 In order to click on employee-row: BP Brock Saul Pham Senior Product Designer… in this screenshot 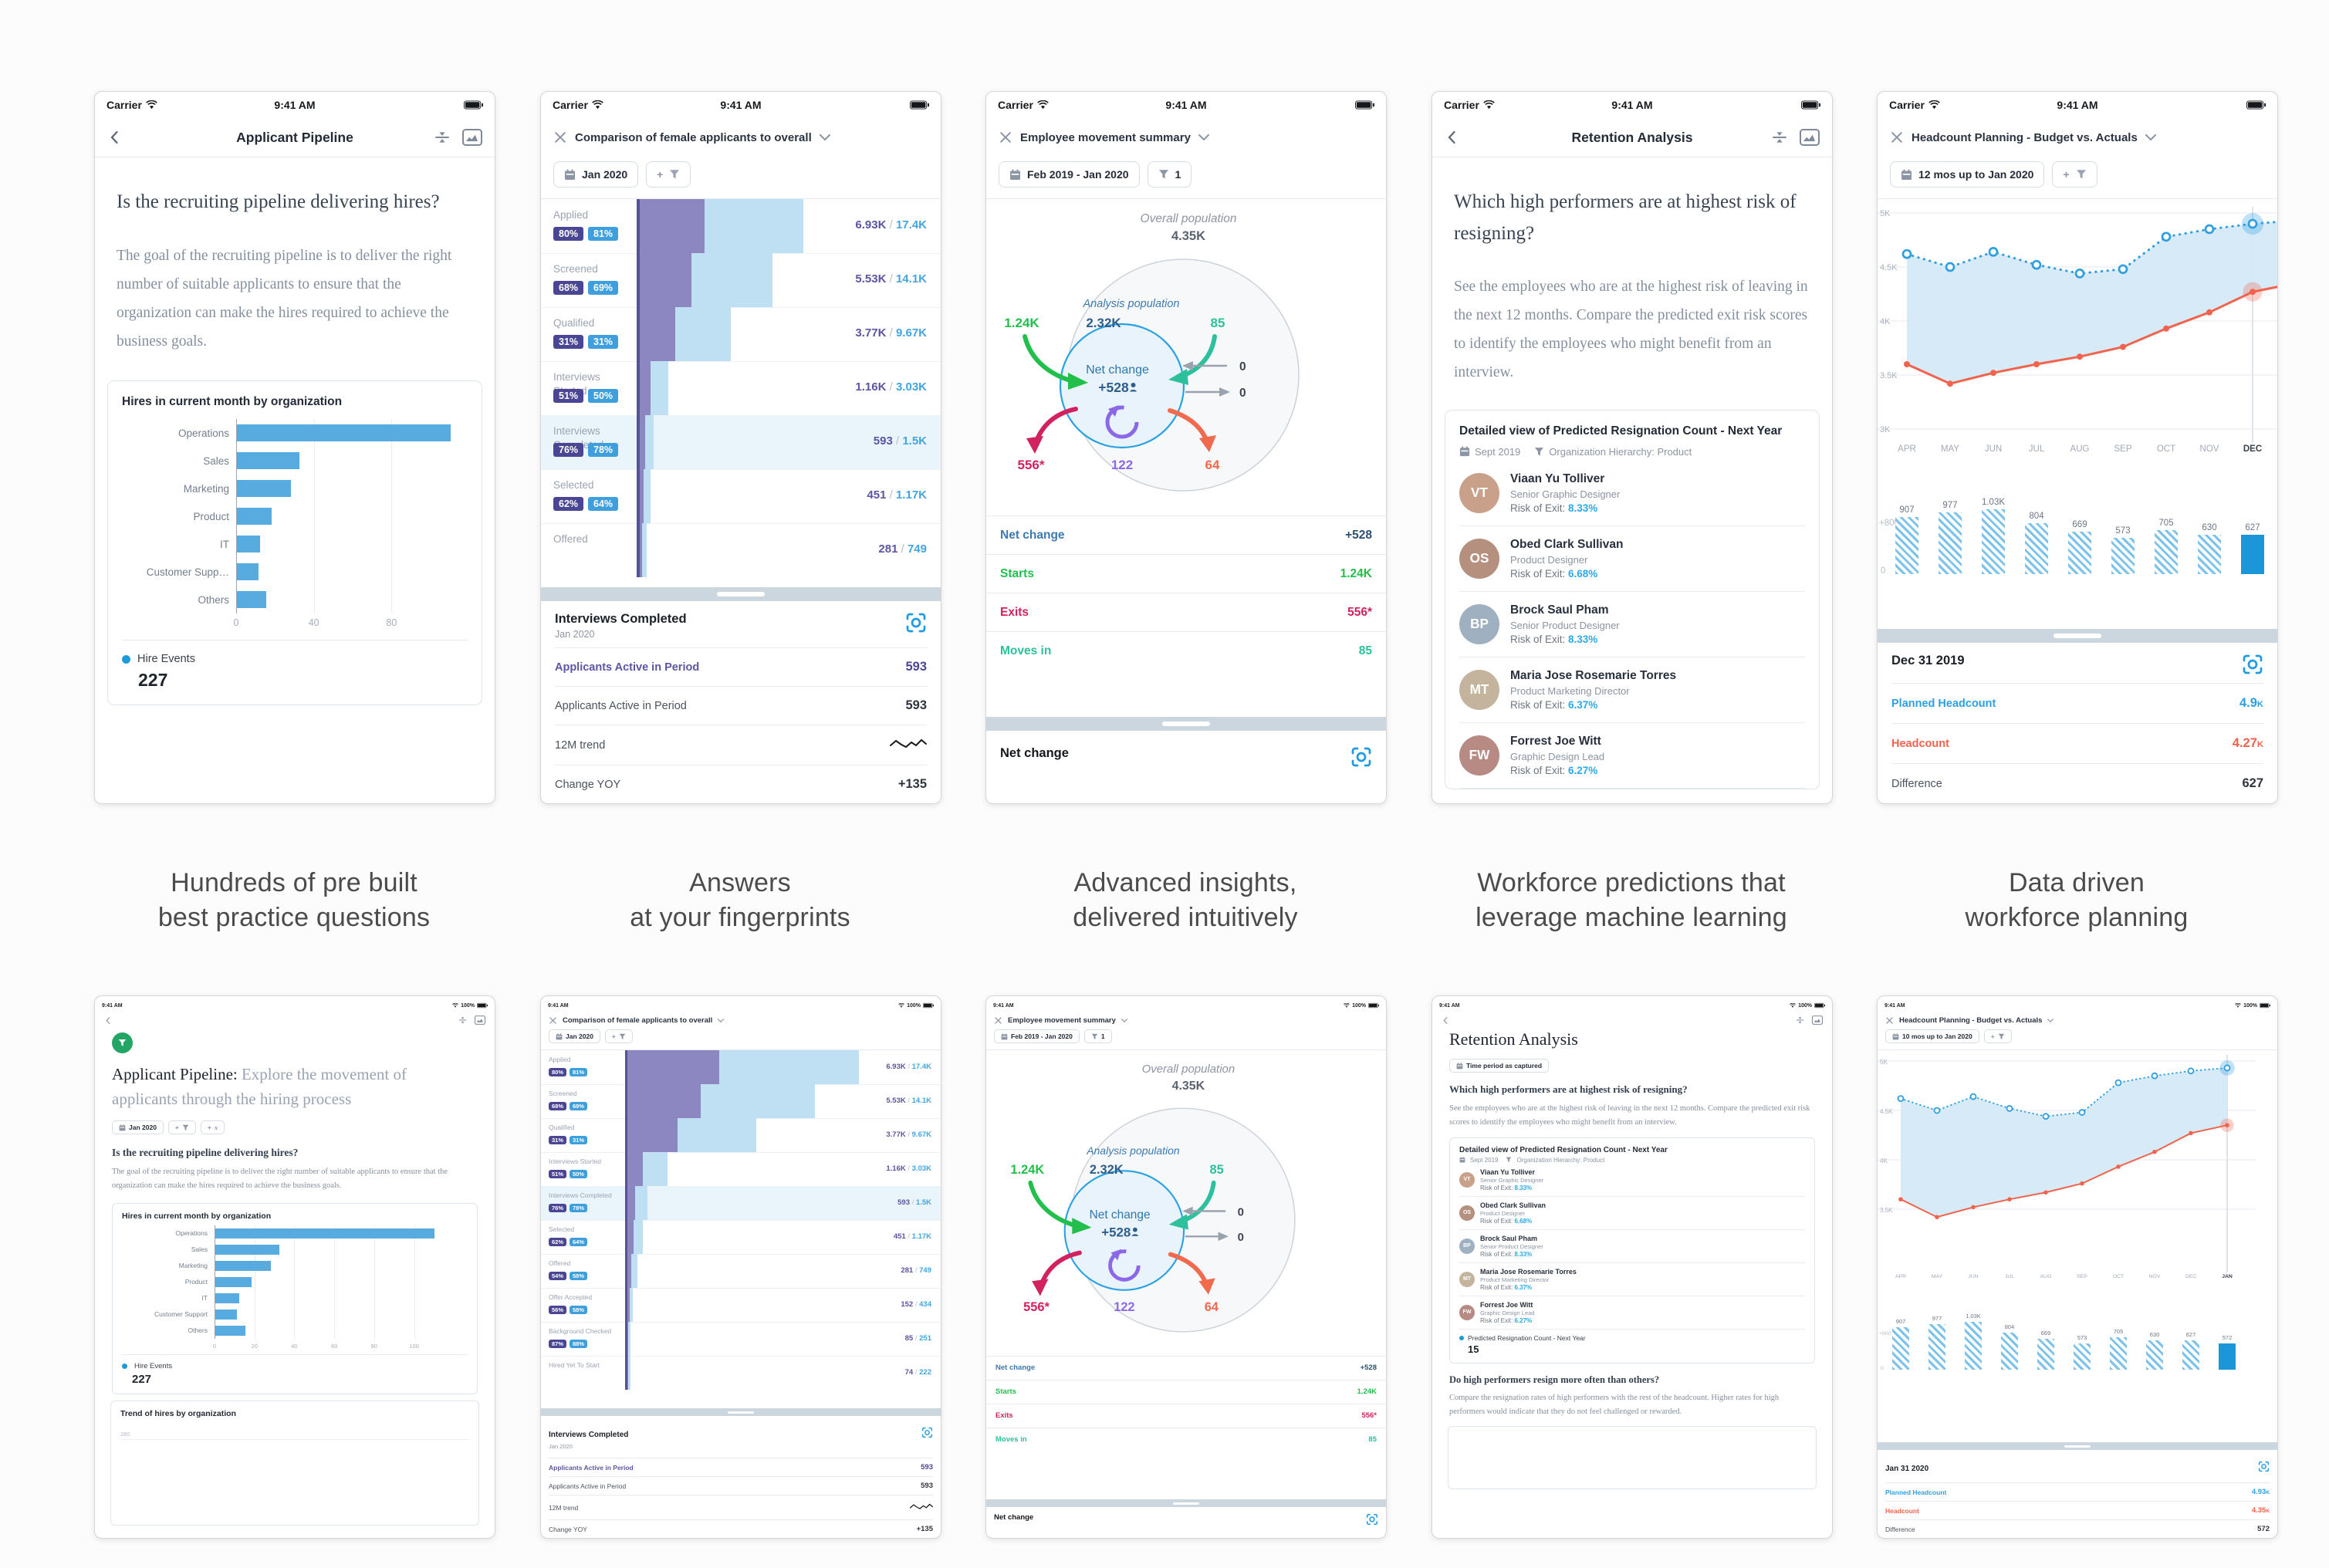, I will do `click(1632, 1246)`.